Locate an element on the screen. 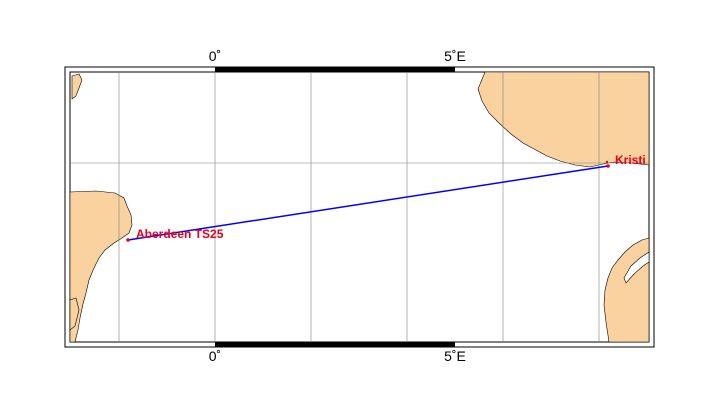  station-label-start: Aberdeen TS25 is located at coordinates (180, 234).